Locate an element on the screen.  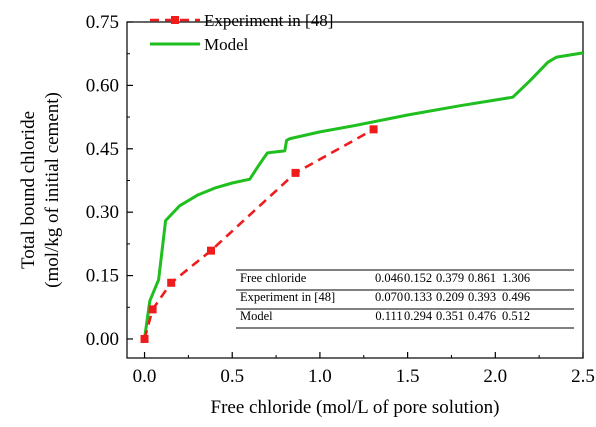
table-cell: 0.070 is located at coordinates (389, 297).